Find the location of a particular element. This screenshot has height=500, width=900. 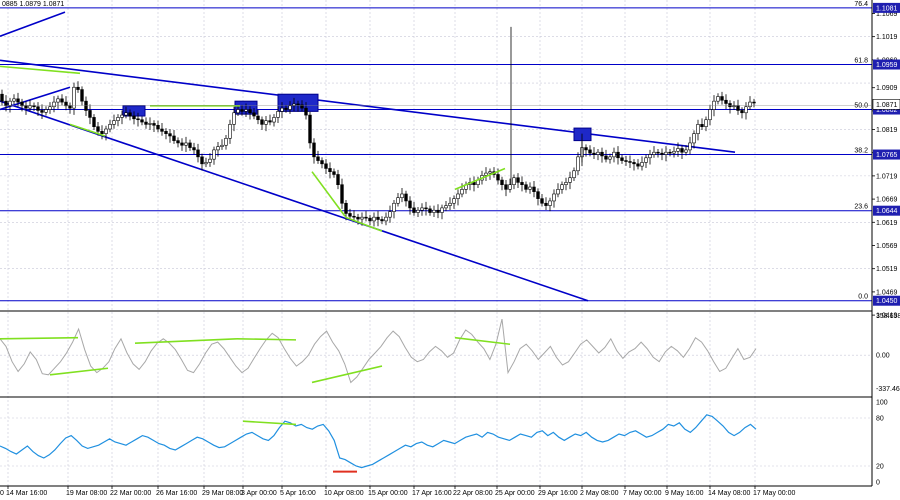

time-tick-label: 22 Apr 08:00 is located at coordinates (473, 493).